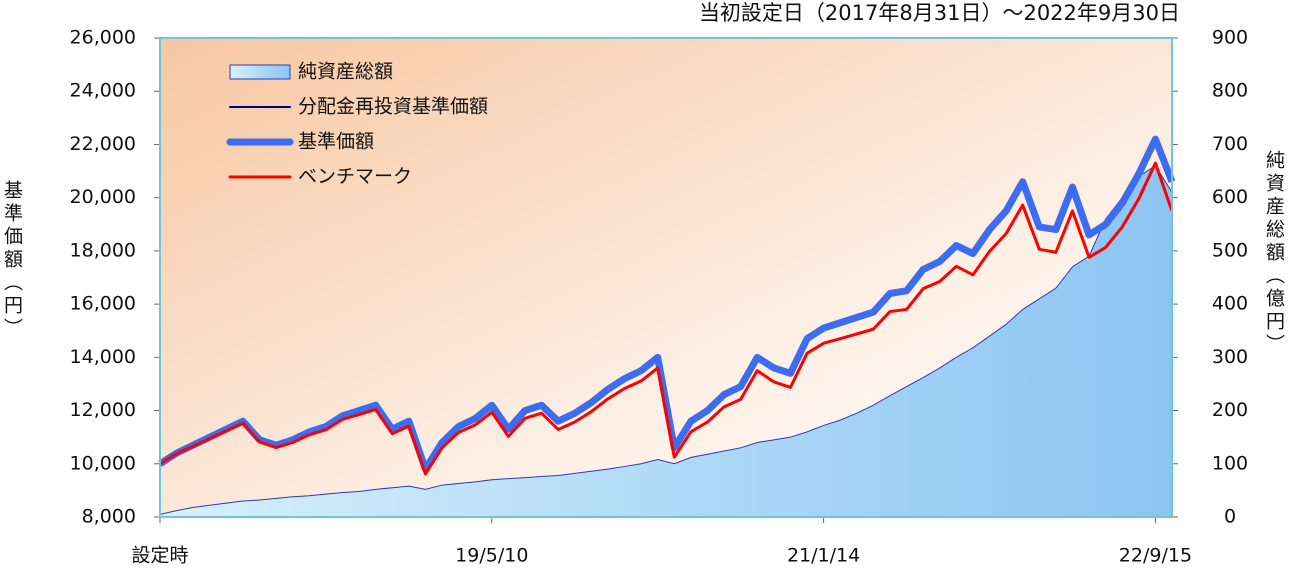  I want to click on y-axis-label: 基準価額（円）, so click(12, 260).